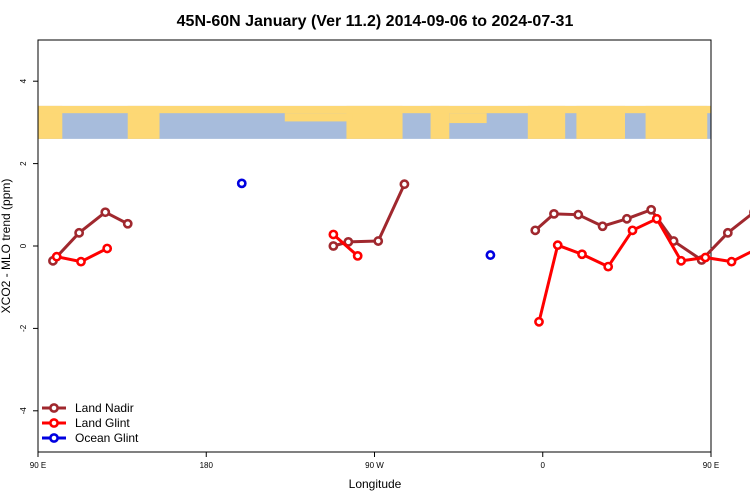 Image resolution: width=750 pixels, height=500 pixels. What do you see at coordinates (23, 80) in the screenshot?
I see `y-tick-label: 4` at bounding box center [23, 80].